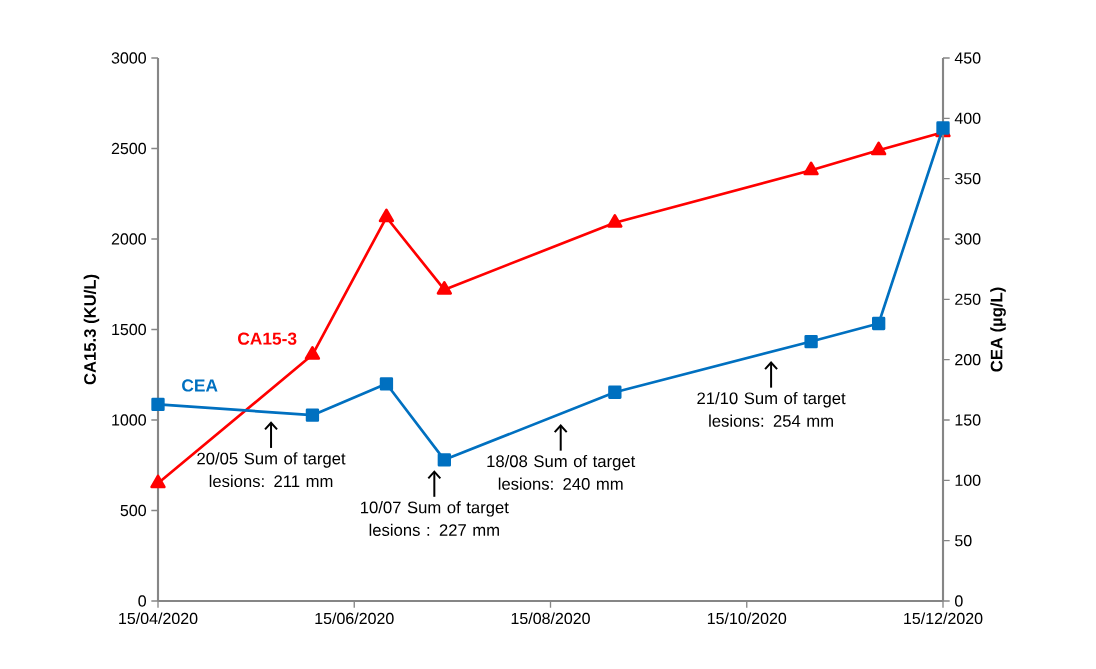 This screenshot has height=669, width=1096. Describe the element at coordinates (435, 518) in the screenshot. I see `annotation: 10/07 Sum of target lesions : 227 mm` at that location.